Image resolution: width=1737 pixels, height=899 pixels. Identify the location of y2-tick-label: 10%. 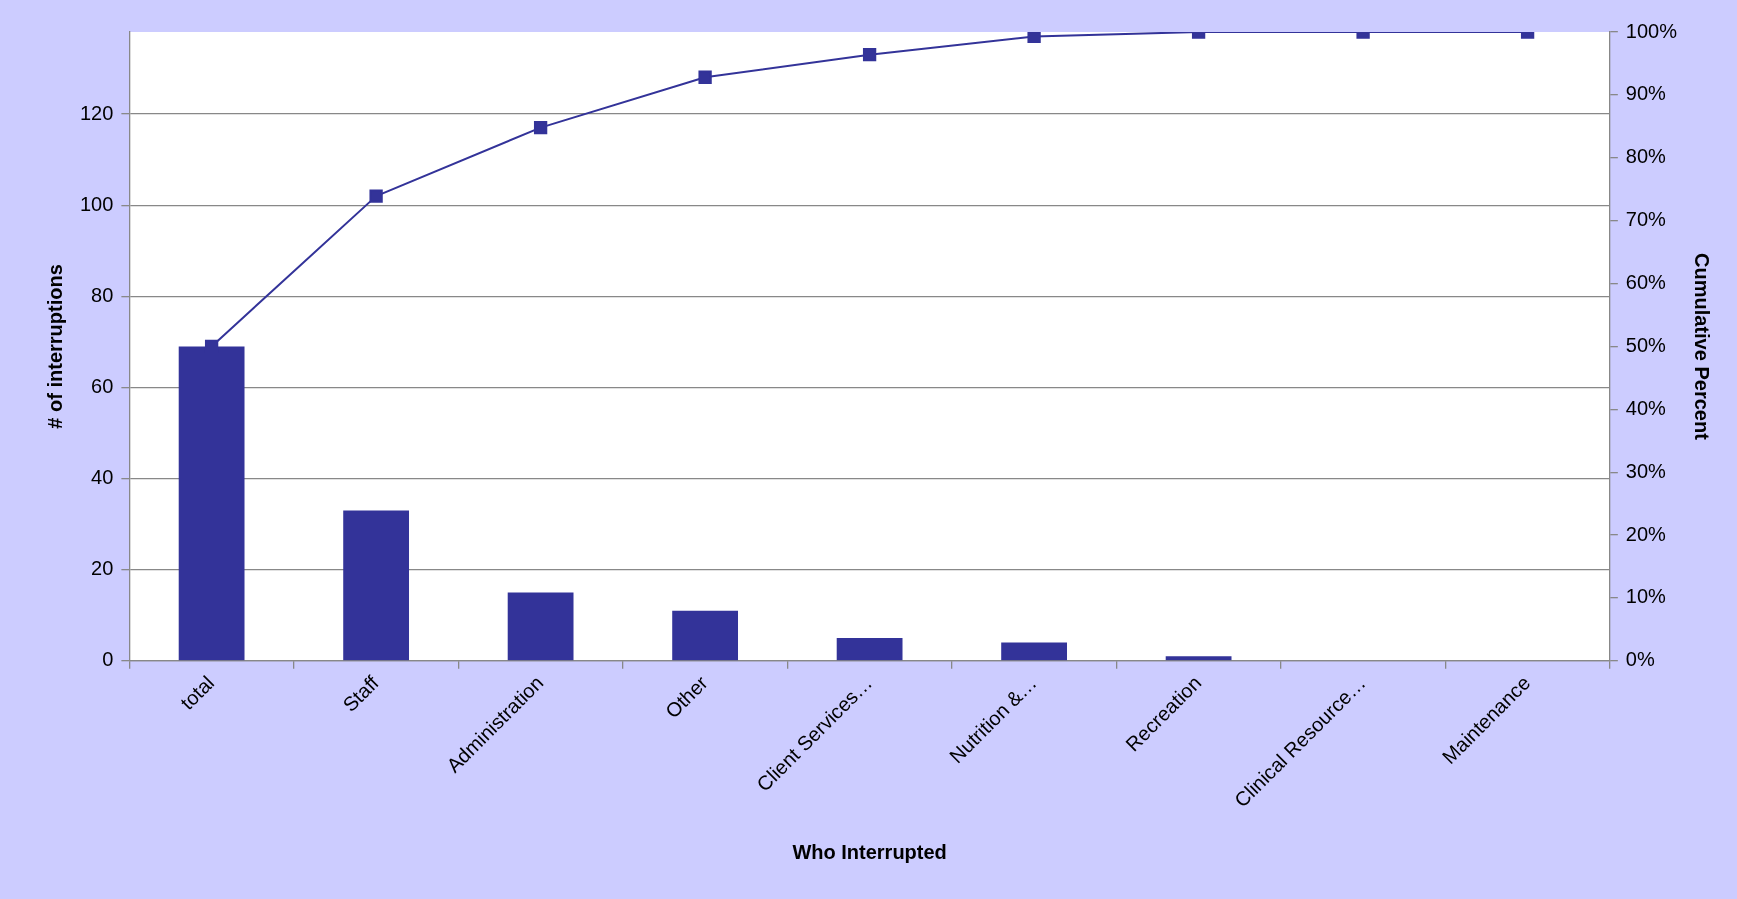
(1646, 596).